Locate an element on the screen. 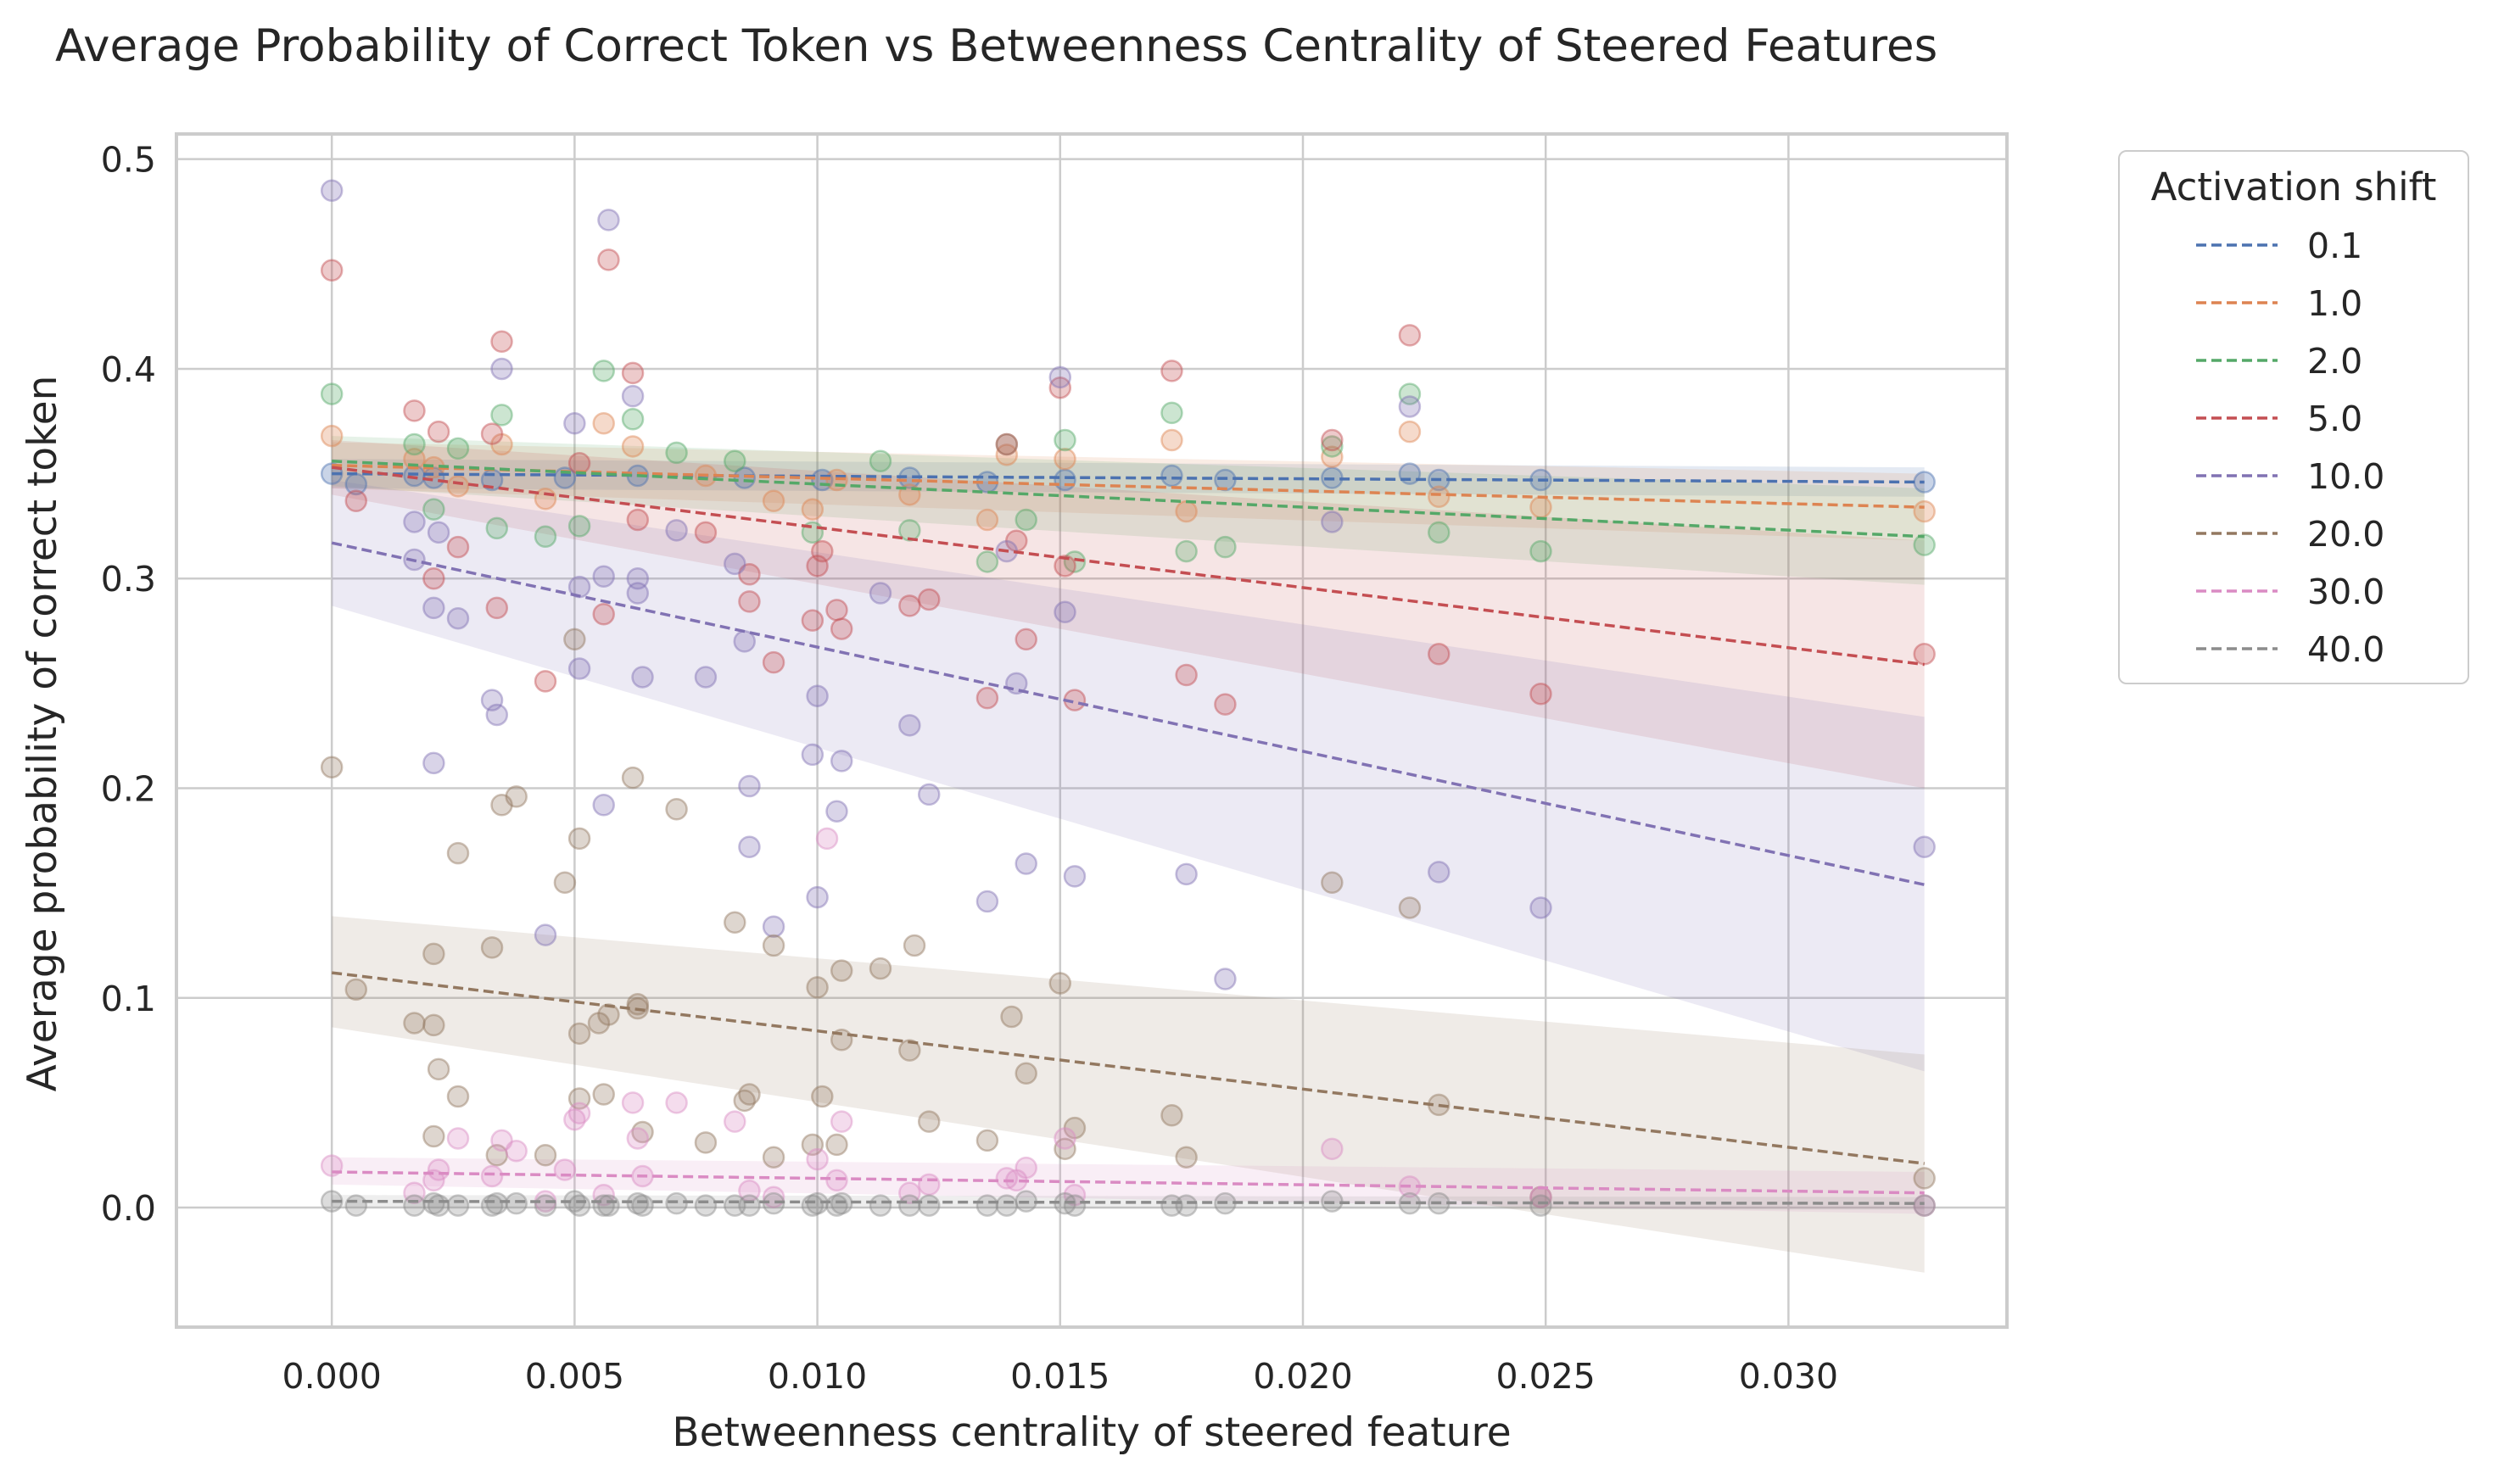 The height and width of the screenshot is (1484, 2493). y-tick-label: 0.2 is located at coordinates (128, 789).